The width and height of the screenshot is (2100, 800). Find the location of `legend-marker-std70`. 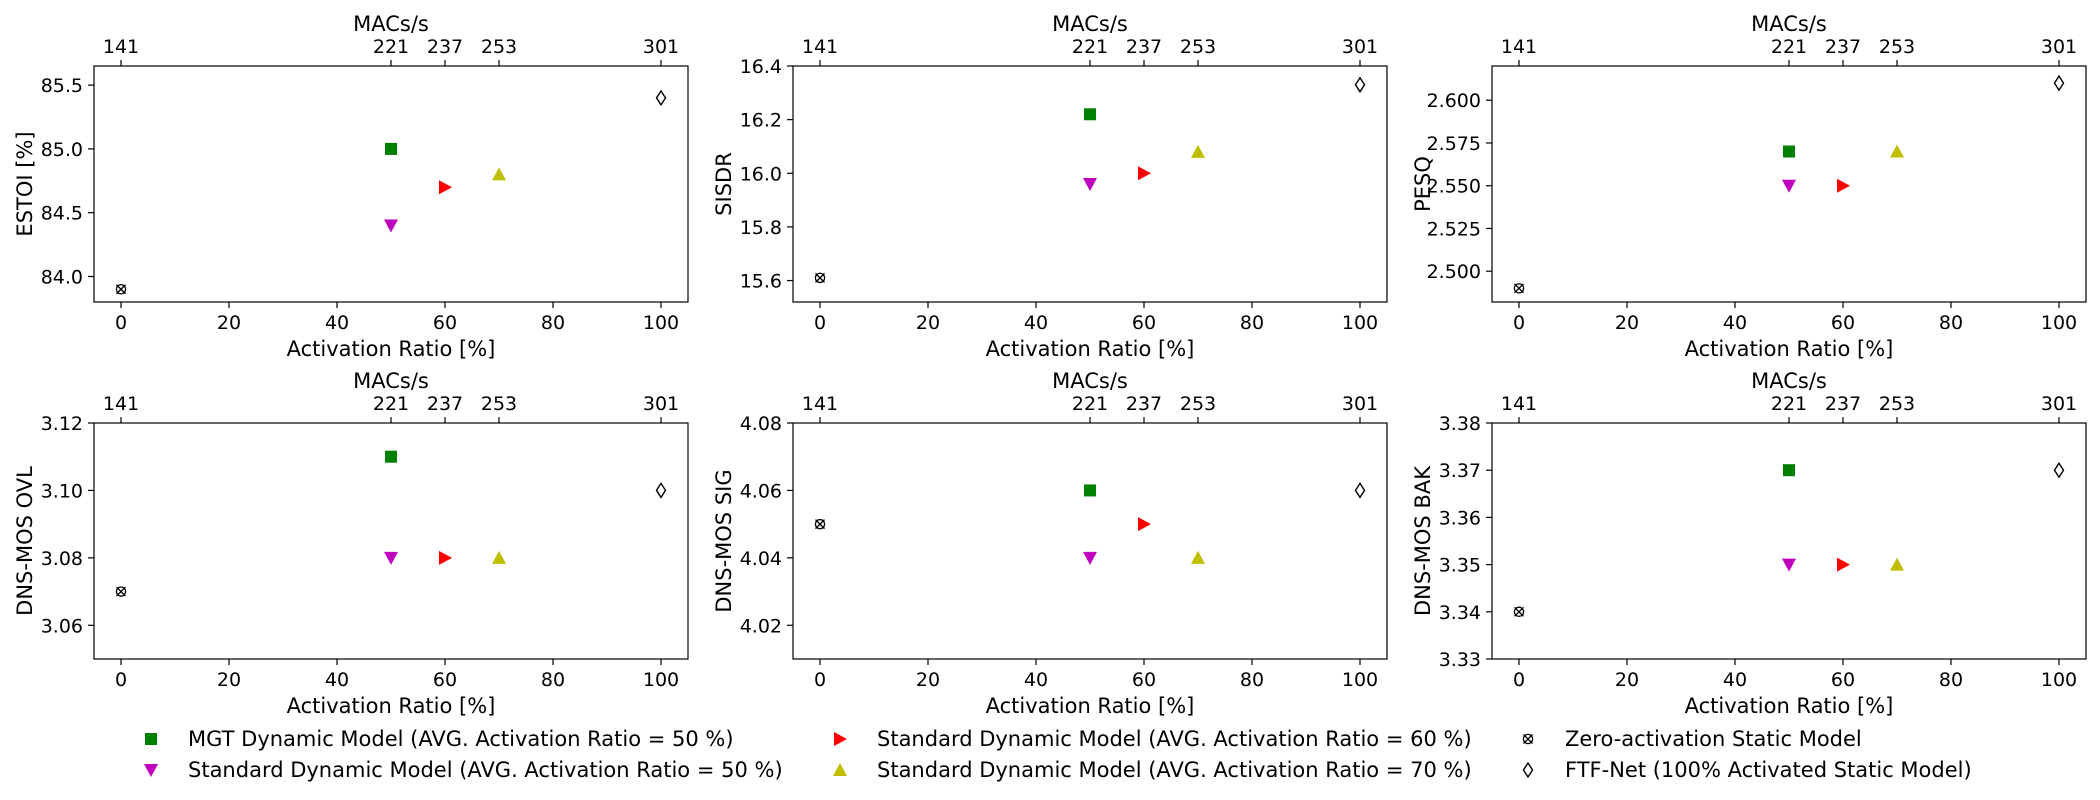

legend-marker-std70 is located at coordinates (840, 769).